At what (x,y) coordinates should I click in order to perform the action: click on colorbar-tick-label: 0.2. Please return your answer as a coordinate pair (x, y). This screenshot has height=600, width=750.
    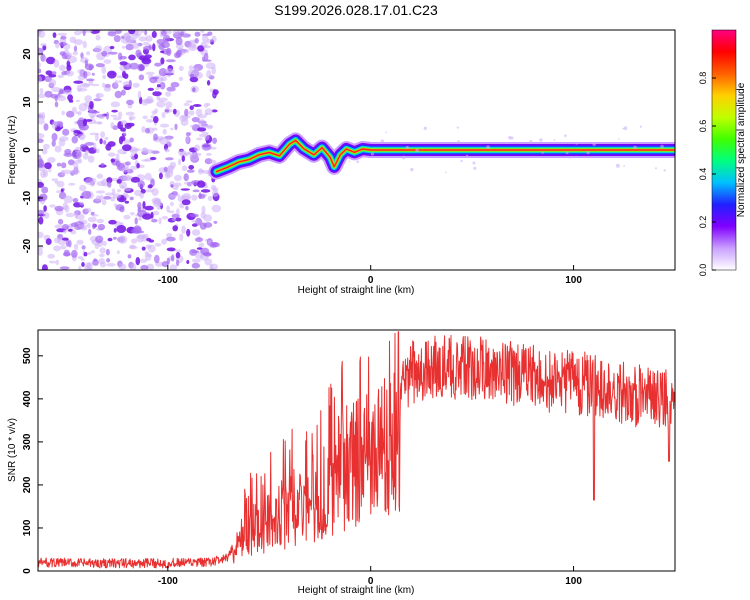
    Looking at the image, I should click on (703, 222).